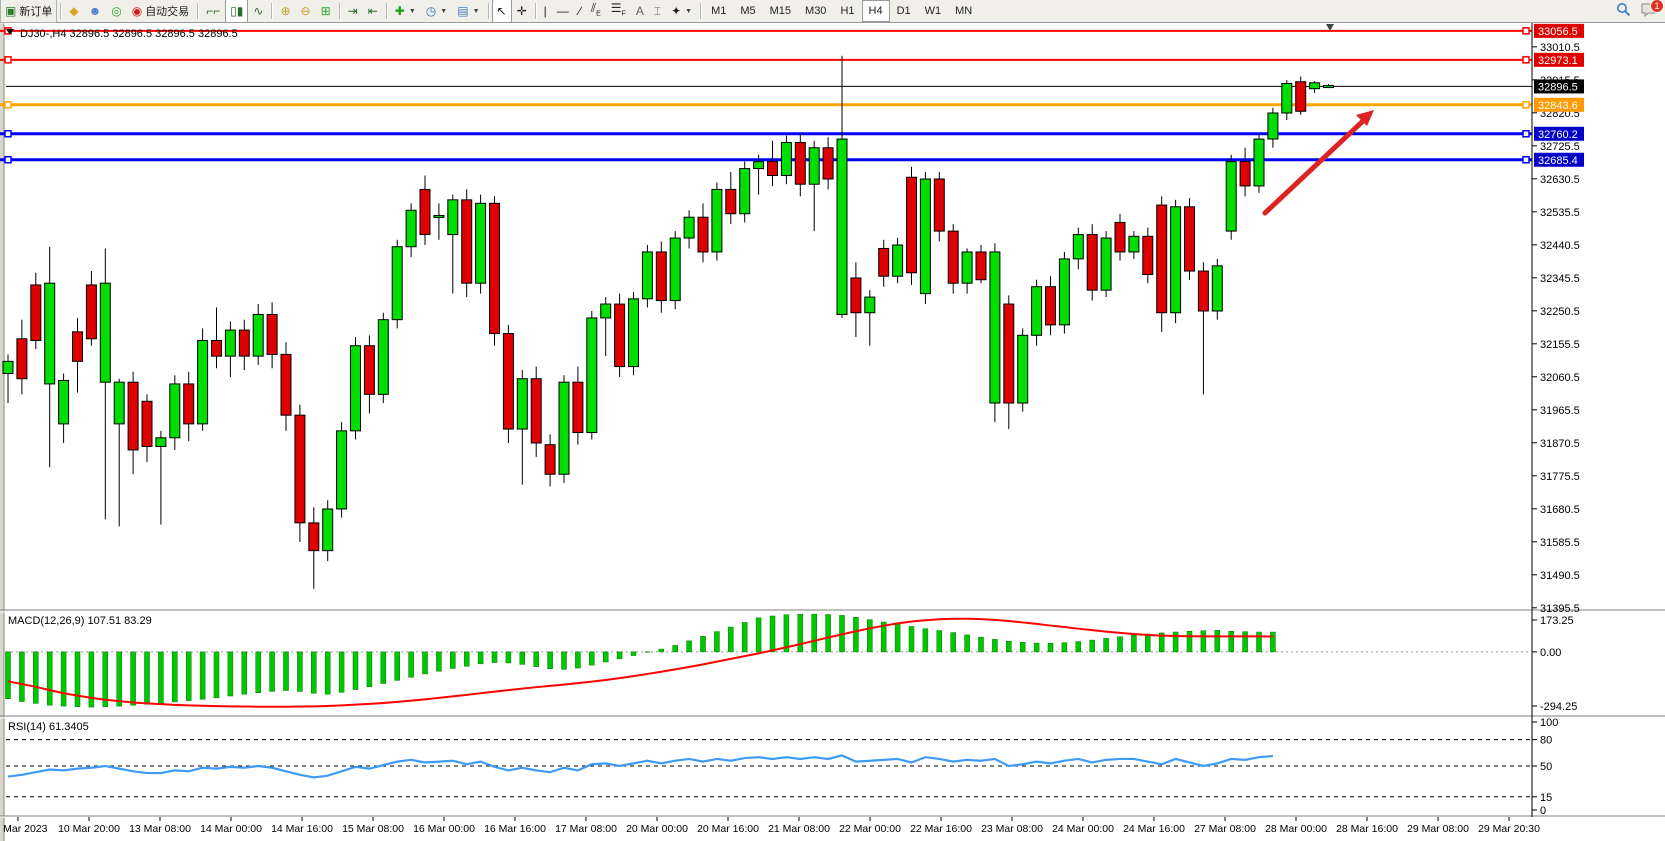 This screenshot has height=841, width=1665. What do you see at coordinates (116, 11) in the screenshot?
I see `signals-button: ◎` at bounding box center [116, 11].